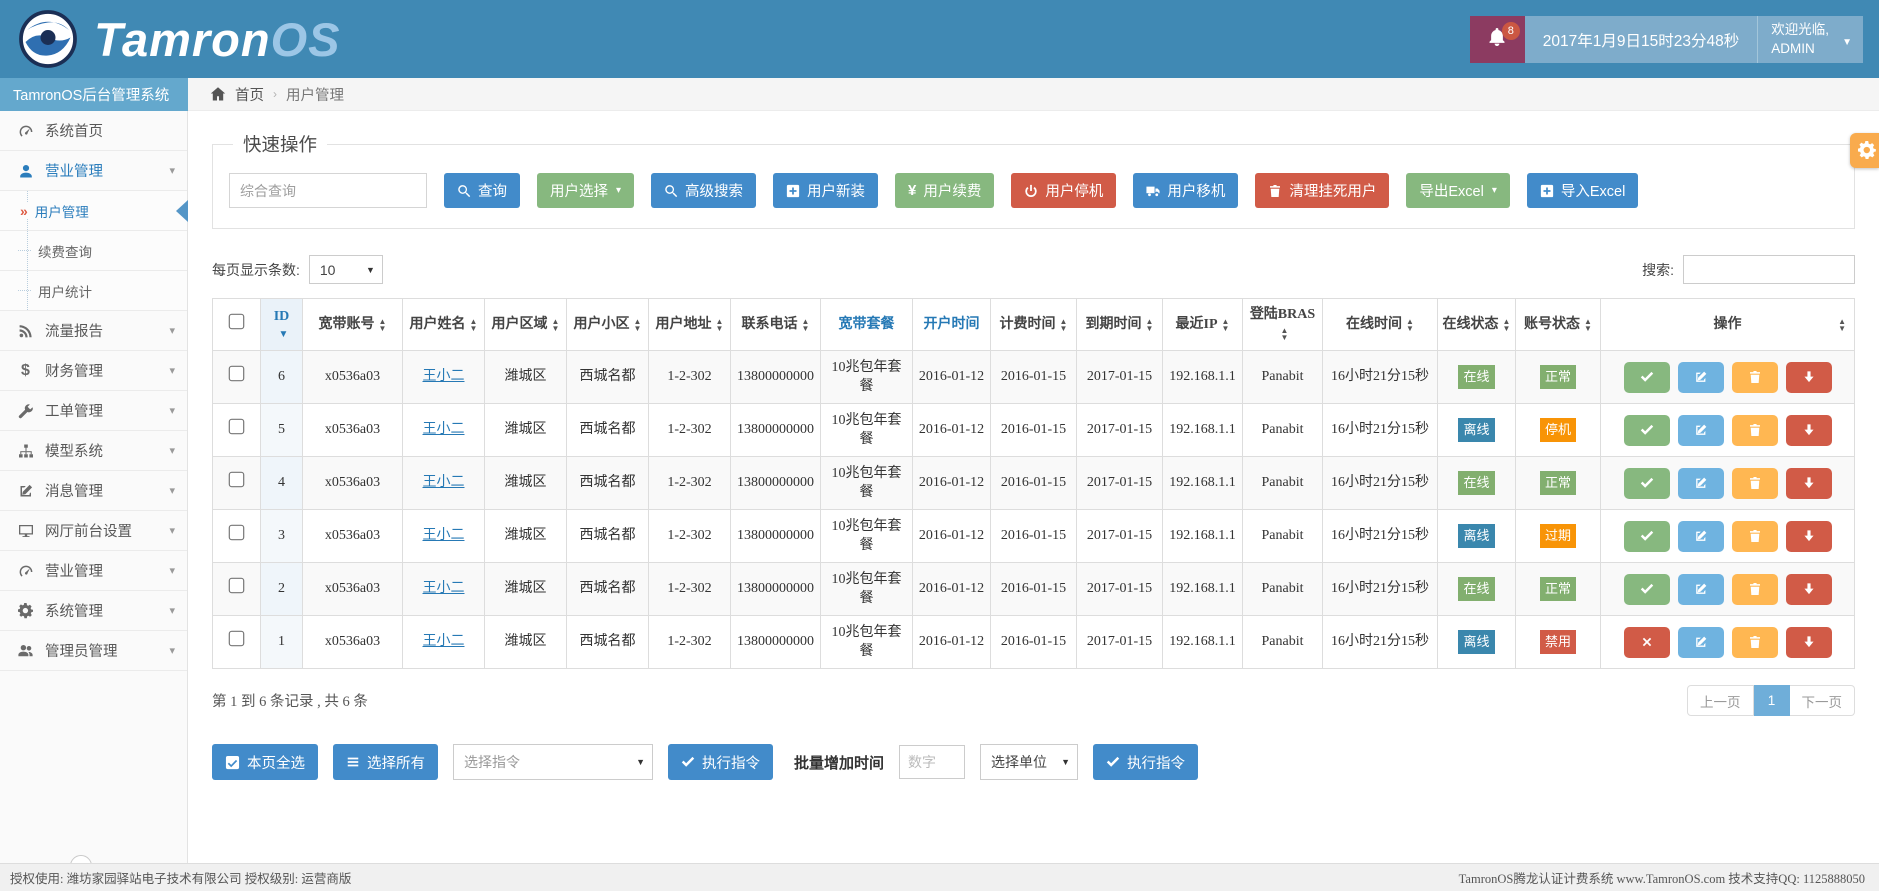 Image resolution: width=1879 pixels, height=891 pixels. I want to click on column-header-用户小区: 用户小区 ▲ ▼, so click(607, 324).